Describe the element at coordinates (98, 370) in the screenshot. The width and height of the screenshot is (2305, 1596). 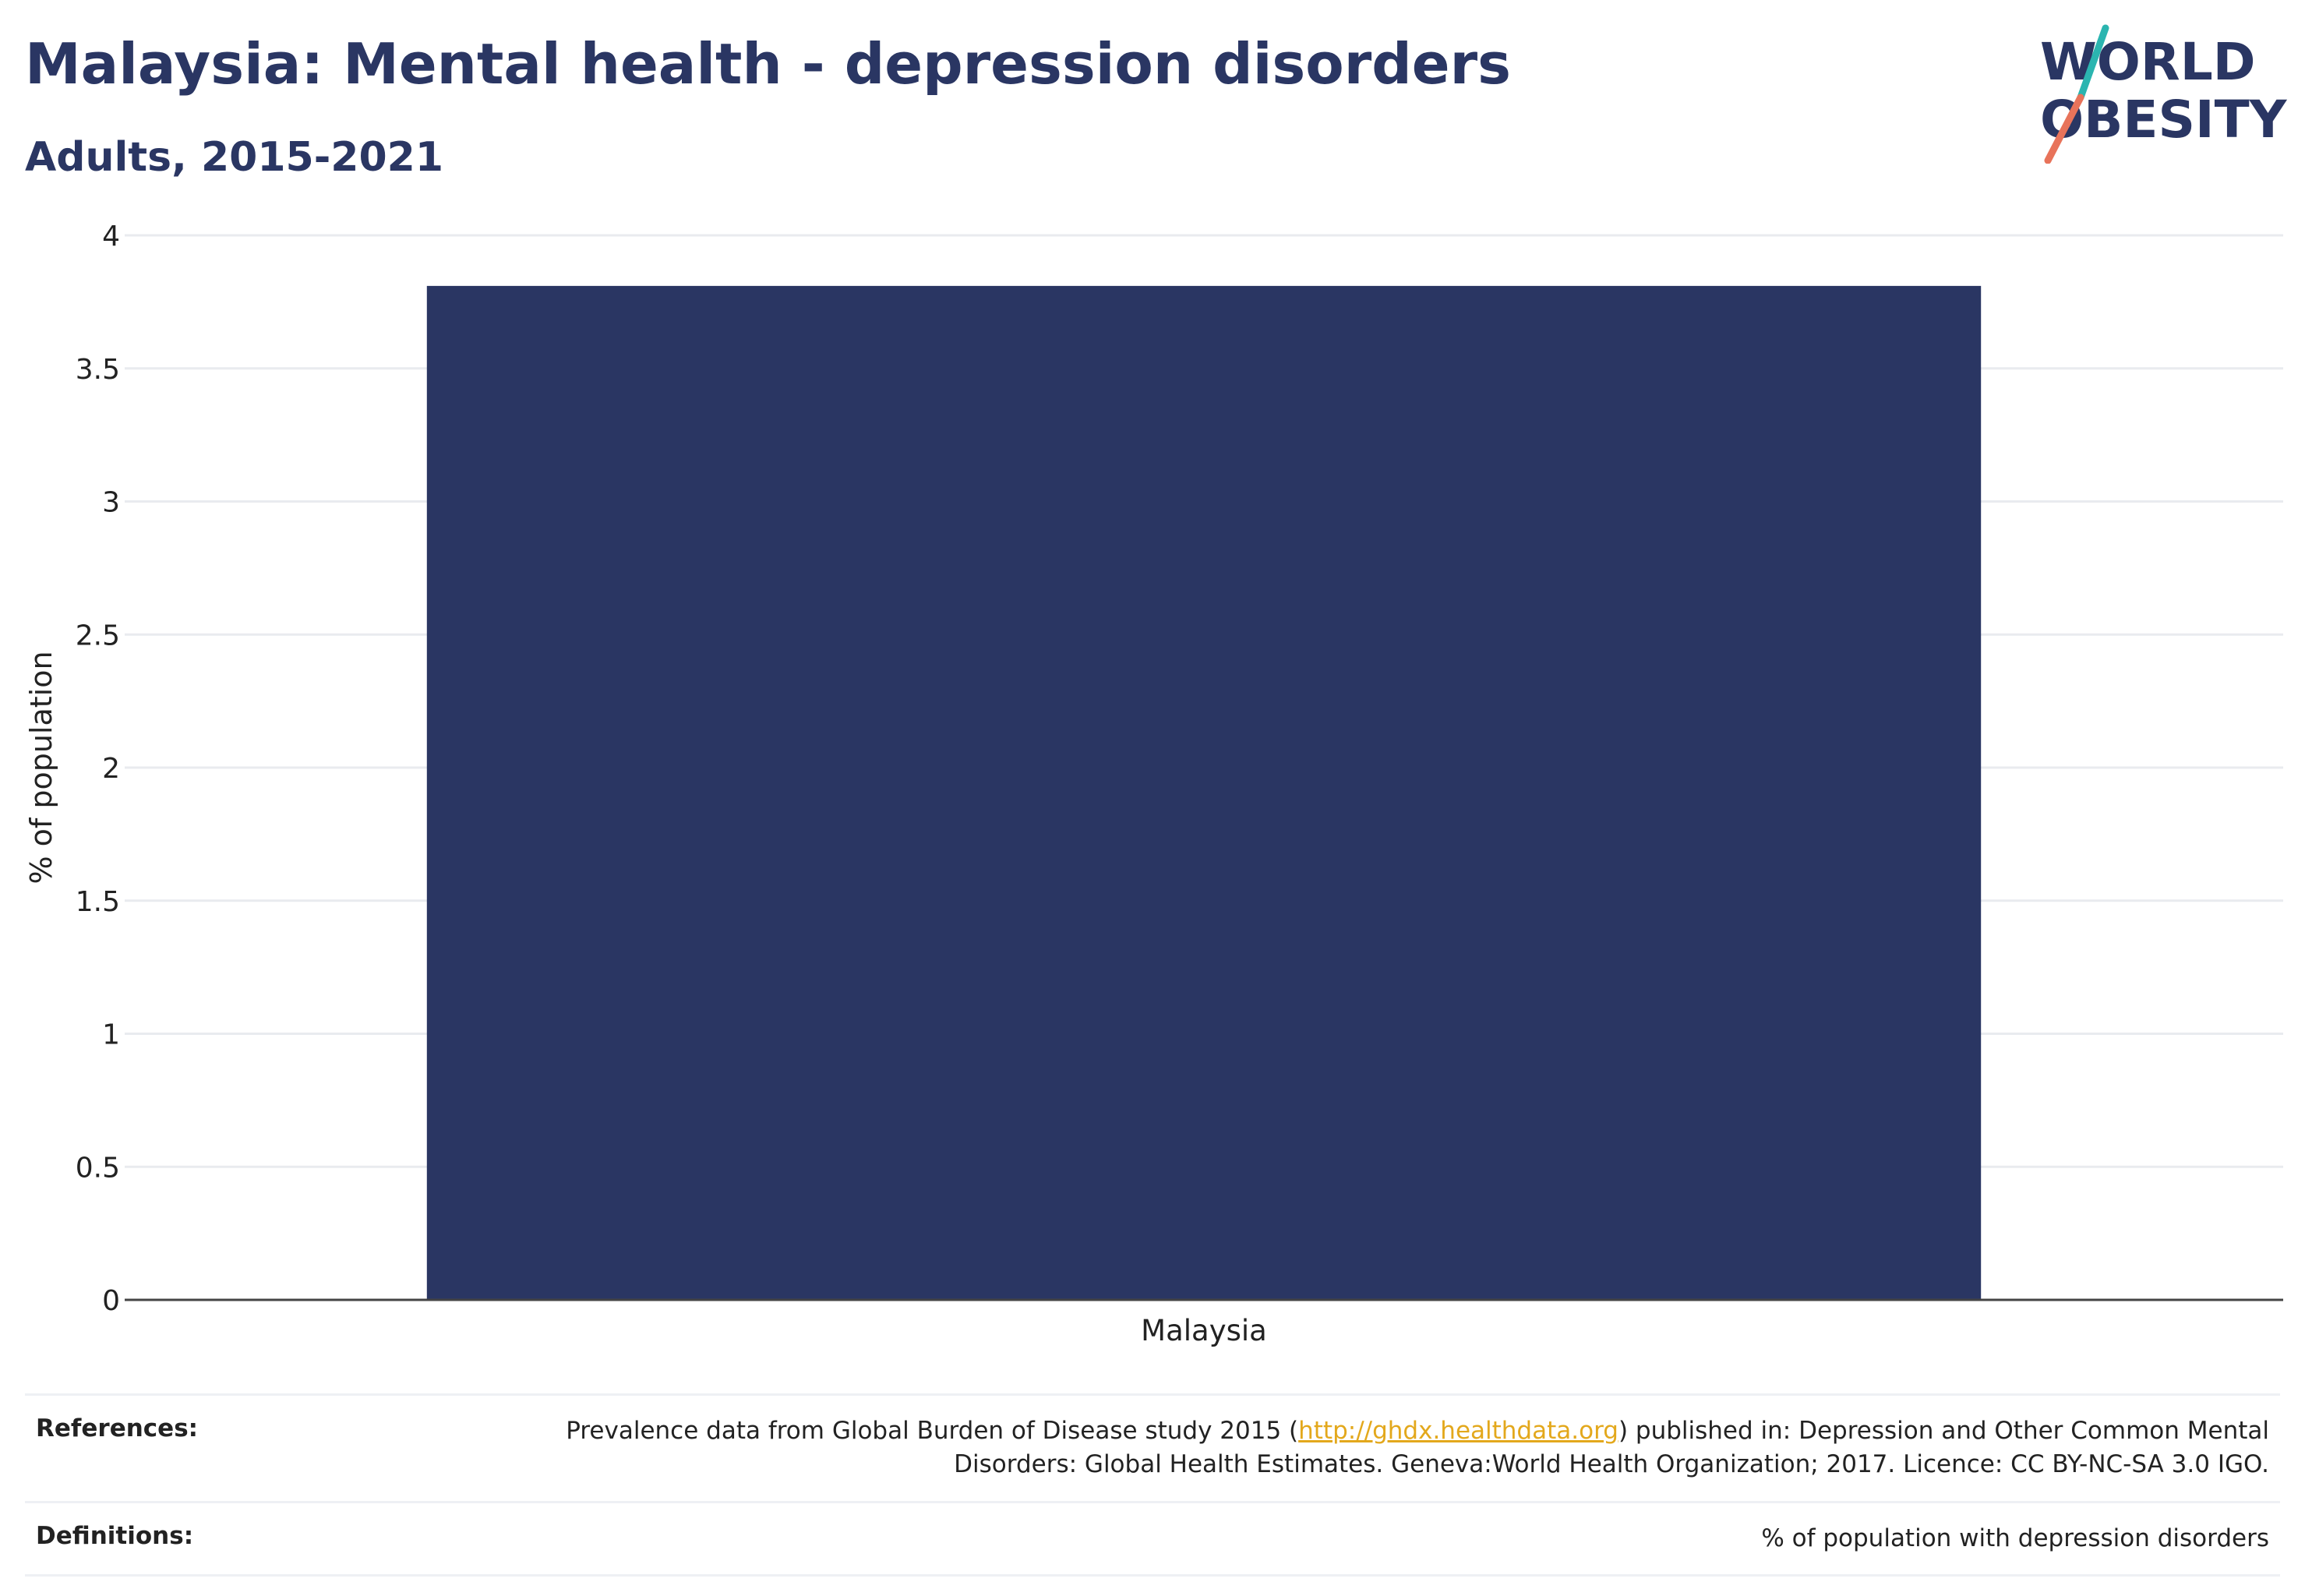
I see `y-tick-label: 3.5` at that location.